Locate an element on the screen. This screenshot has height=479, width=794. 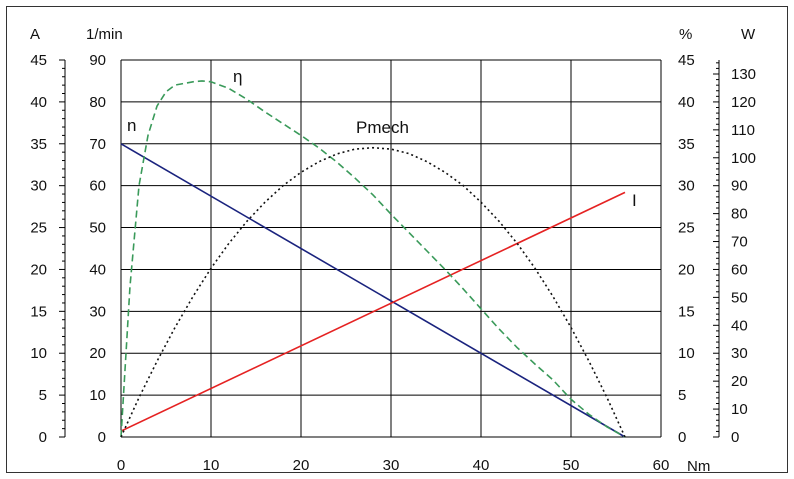
speed-tick-label: 40 is located at coordinates (97, 269).